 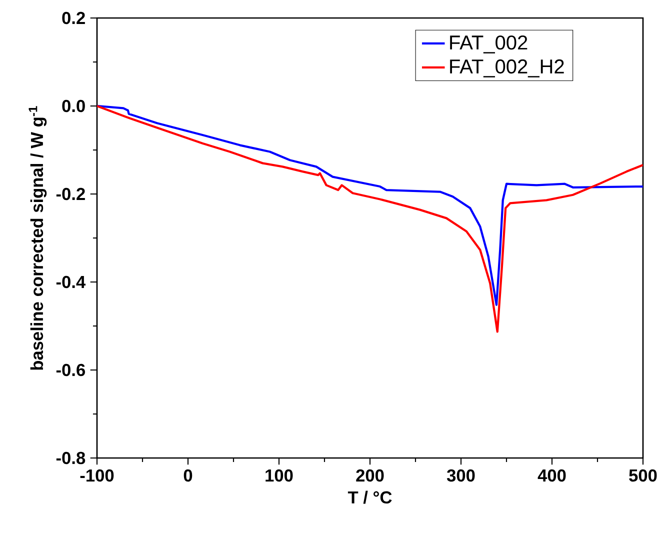 What do you see at coordinates (552, 475) in the screenshot?
I see `x-tick-label: 400` at bounding box center [552, 475].